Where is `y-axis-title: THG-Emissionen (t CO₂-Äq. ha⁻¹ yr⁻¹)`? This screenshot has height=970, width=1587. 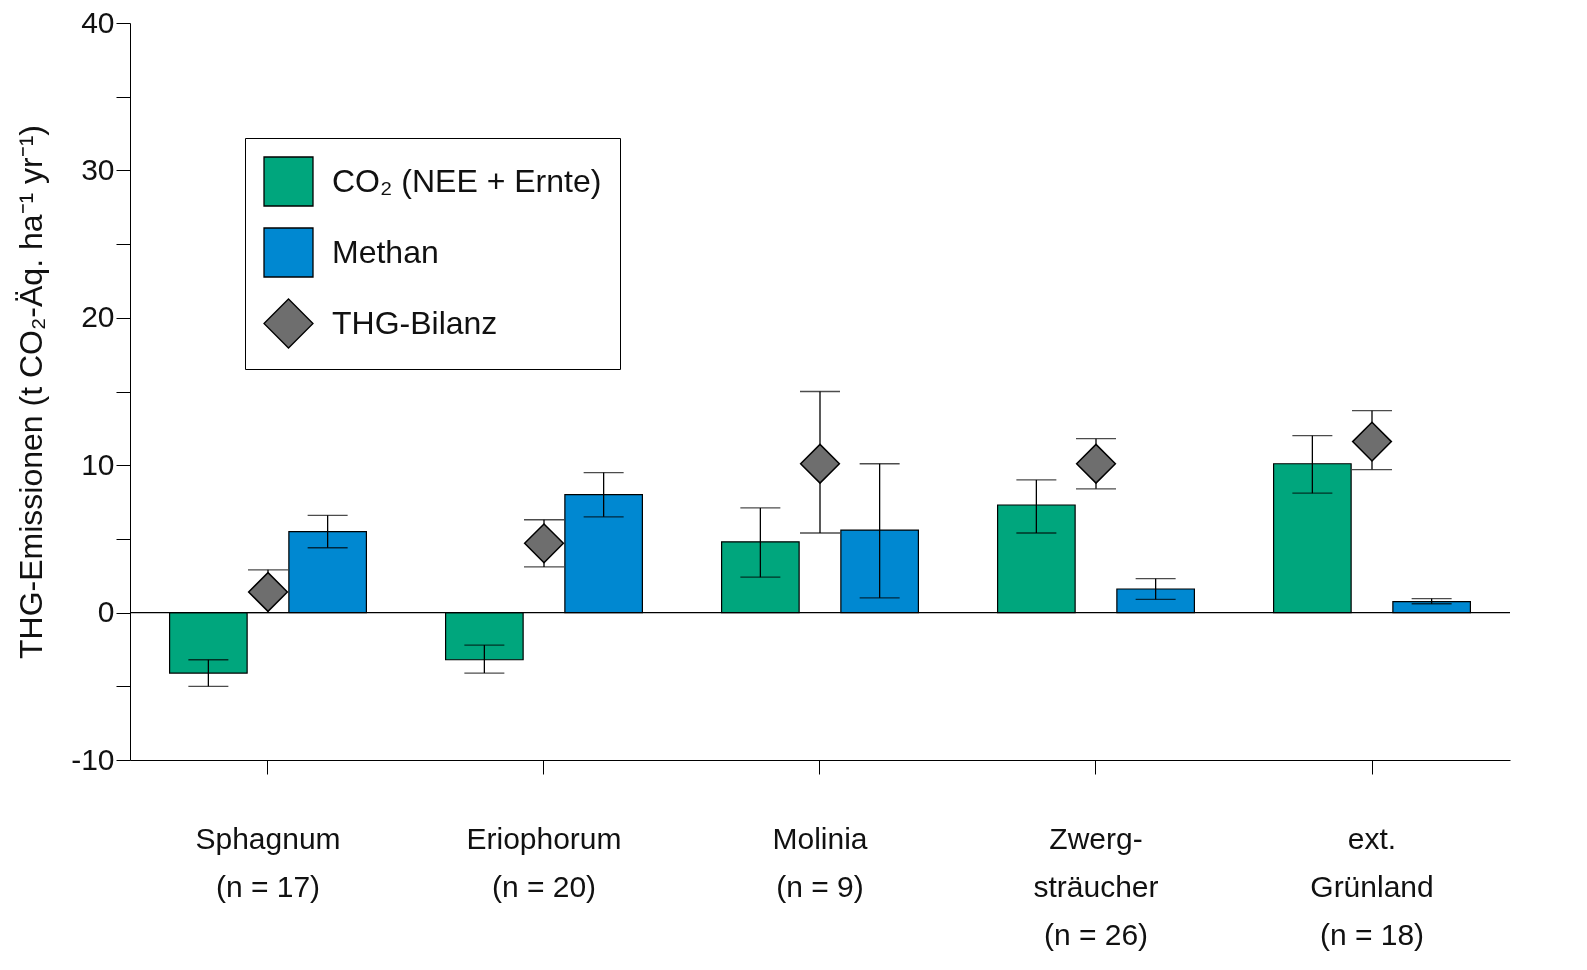 y-axis-title: THG-Emissionen (t CO₂-Äq. ha⁻¹ yr⁻¹) is located at coordinates (31, 392).